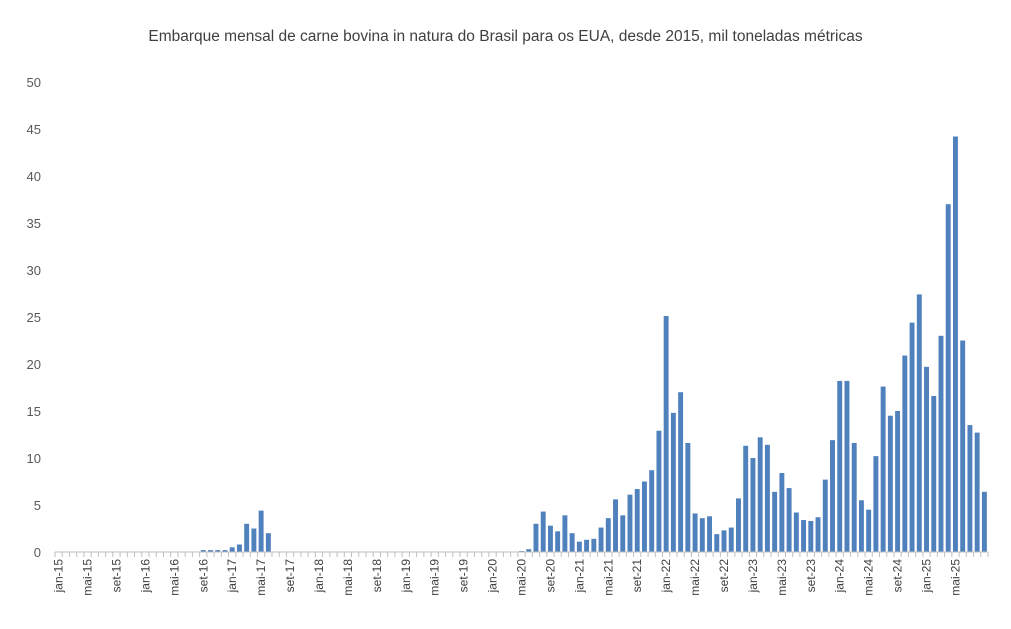 This screenshot has width=1011, height=629. What do you see at coordinates (753, 576) in the screenshot?
I see `x-tick-label: jan-23` at bounding box center [753, 576].